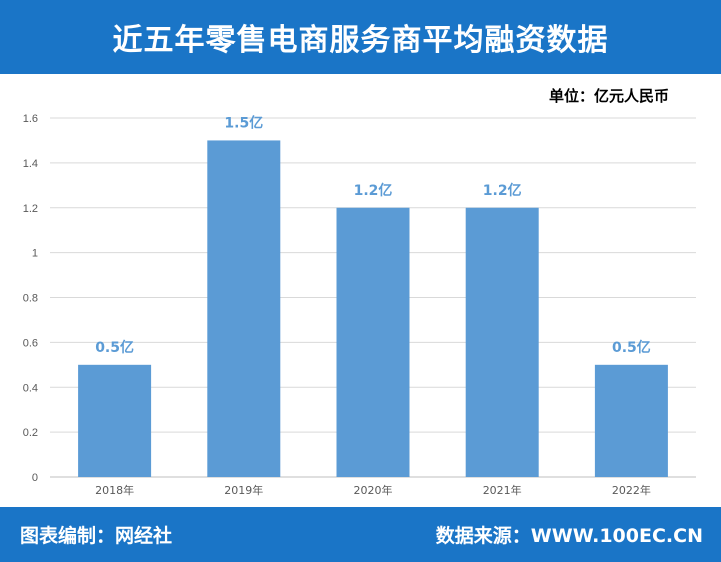  What do you see at coordinates (30, 433) in the screenshot?
I see `y-tick-label: 0.2` at bounding box center [30, 433].